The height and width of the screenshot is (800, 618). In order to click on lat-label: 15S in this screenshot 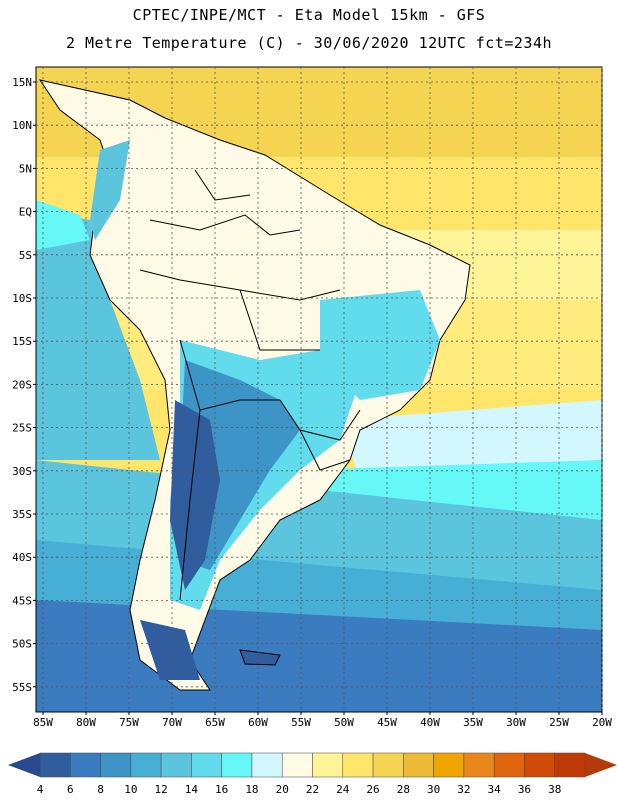, I will do `click(22, 341)`.